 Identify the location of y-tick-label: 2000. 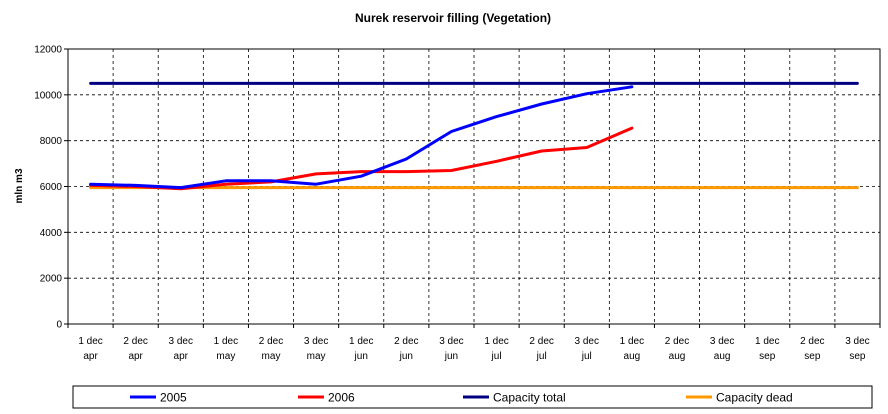
(51, 279).